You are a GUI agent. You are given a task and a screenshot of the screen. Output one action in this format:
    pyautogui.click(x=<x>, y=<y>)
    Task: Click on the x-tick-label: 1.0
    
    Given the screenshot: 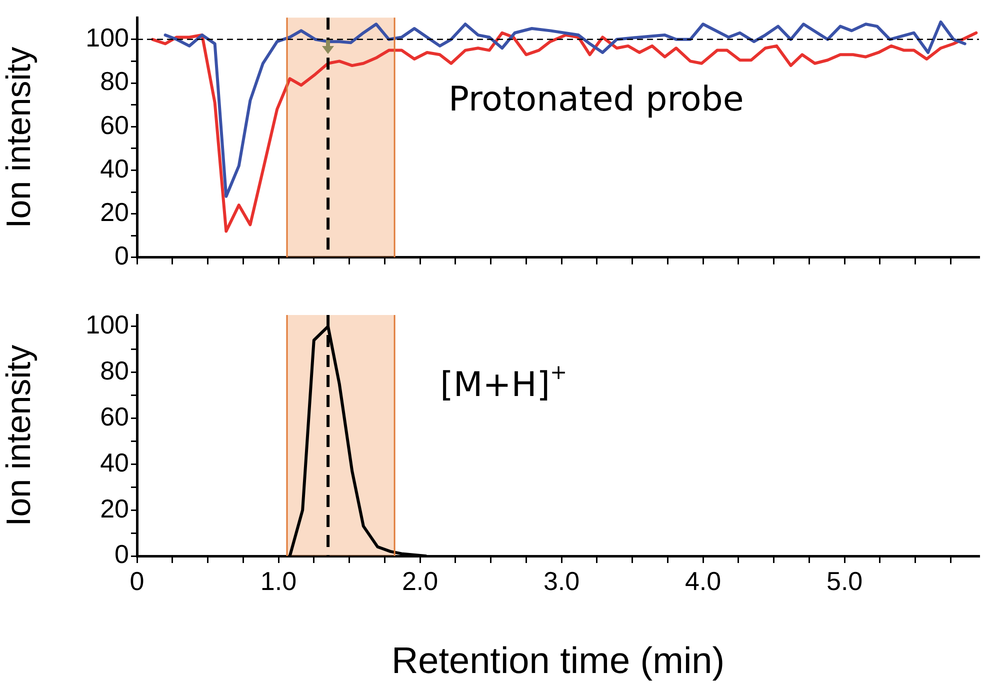 What is the action you would take?
    pyautogui.click(x=278, y=581)
    